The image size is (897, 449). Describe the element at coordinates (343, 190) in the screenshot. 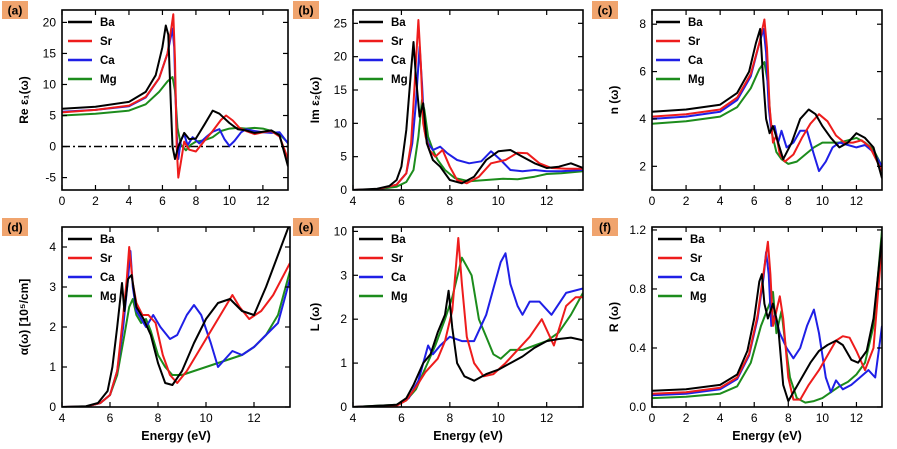

I see `y-tick-label: 0` at that location.